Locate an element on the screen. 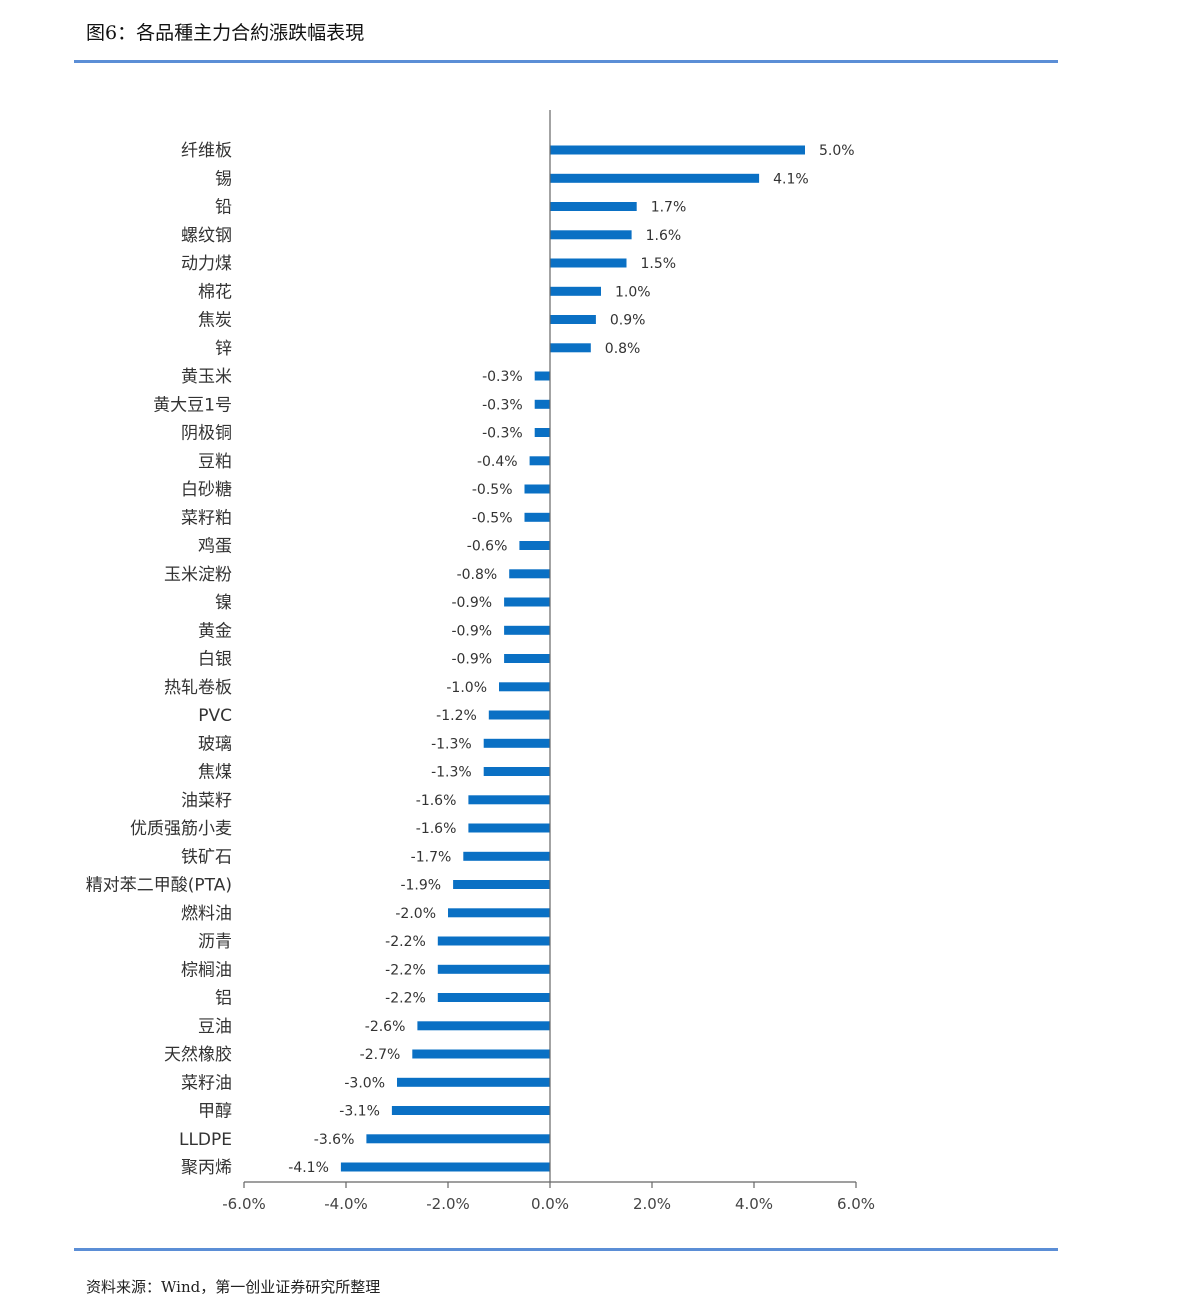  value-label-4: 1.5% is located at coordinates (659, 264).